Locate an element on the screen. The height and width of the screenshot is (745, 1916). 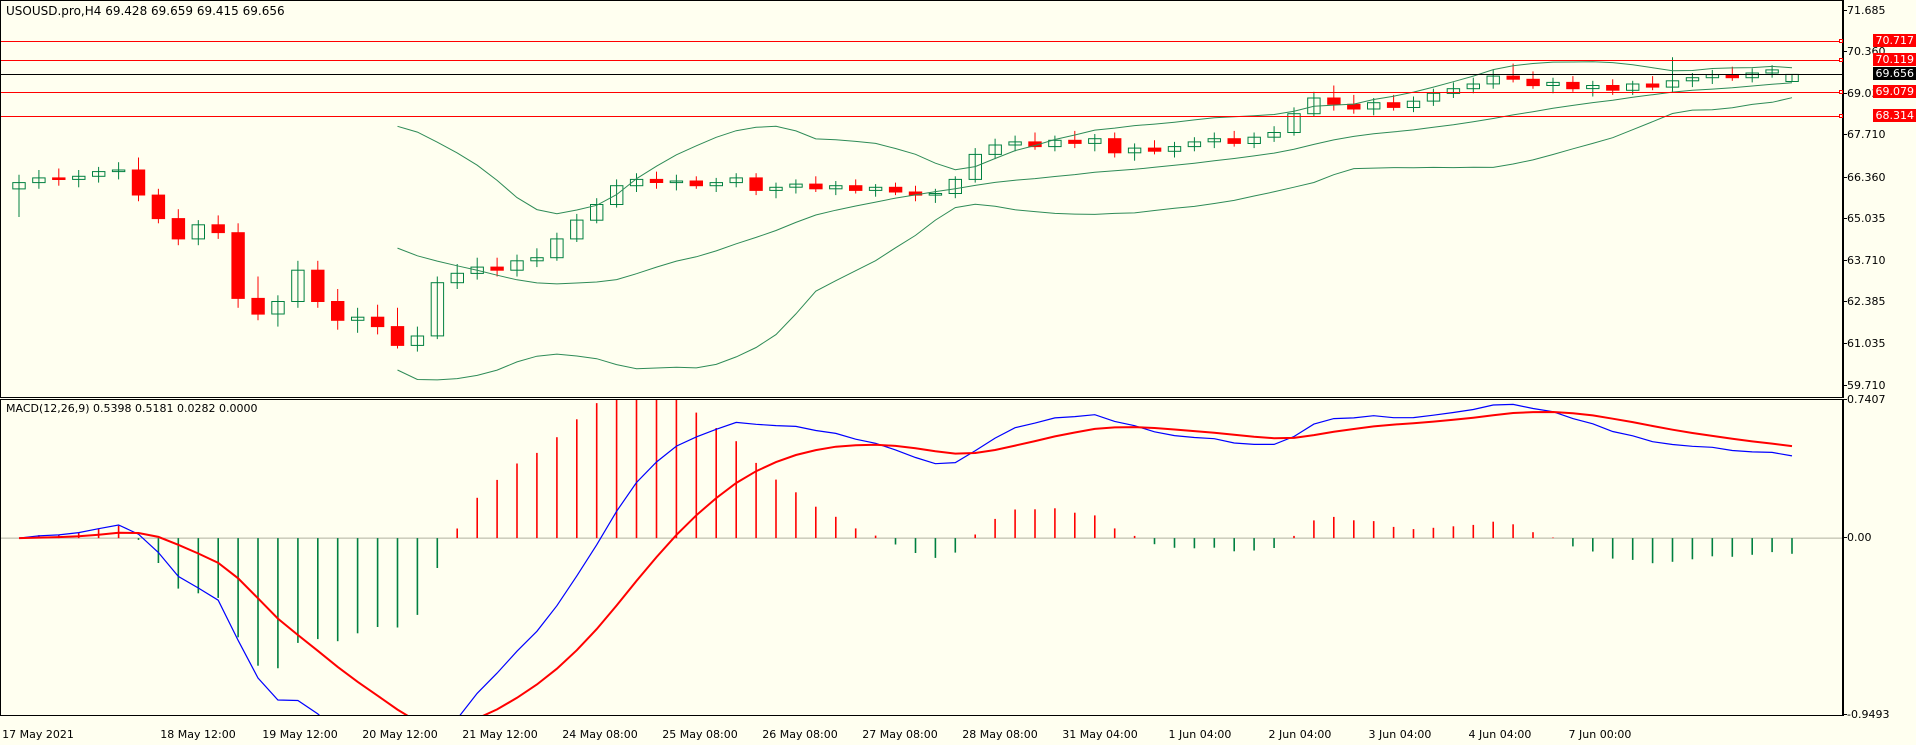
time-axis-label: 7 Jun 00:00 is located at coordinates (1600, 734).